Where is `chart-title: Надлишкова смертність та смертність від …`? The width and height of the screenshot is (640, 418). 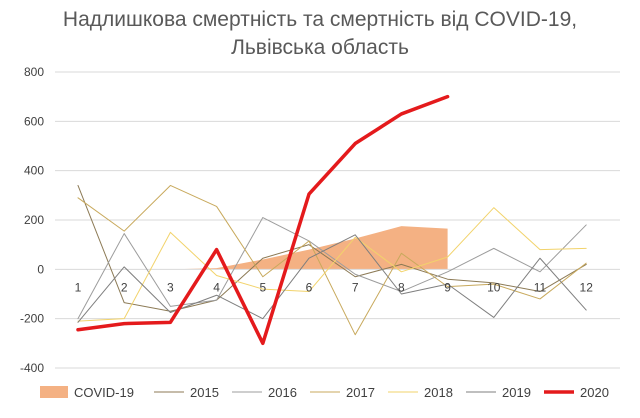
chart-title: Надлишкова смертність та смертність від … is located at coordinates (320, 34).